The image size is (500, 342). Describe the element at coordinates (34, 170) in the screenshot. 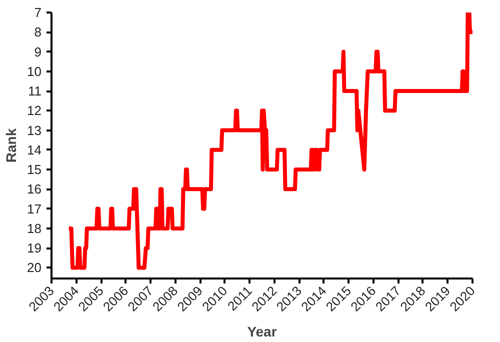

I see `y-tick-label: 15` at that location.